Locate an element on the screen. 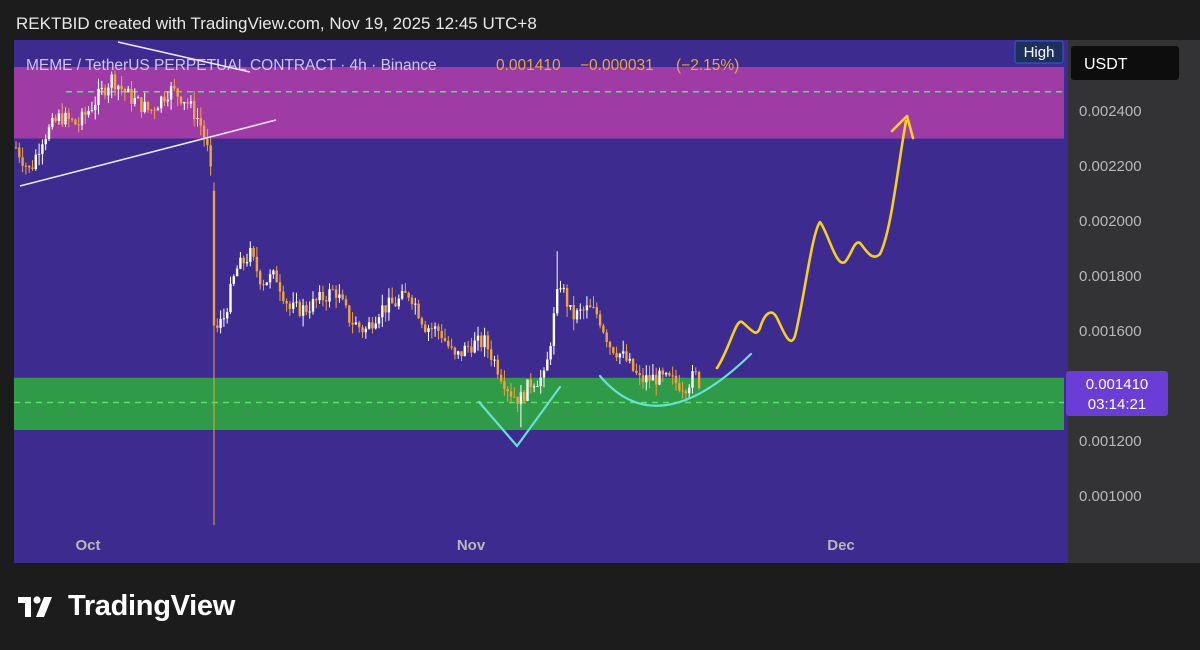  tradingview-wordmark: TradingView is located at coordinates (151, 606).